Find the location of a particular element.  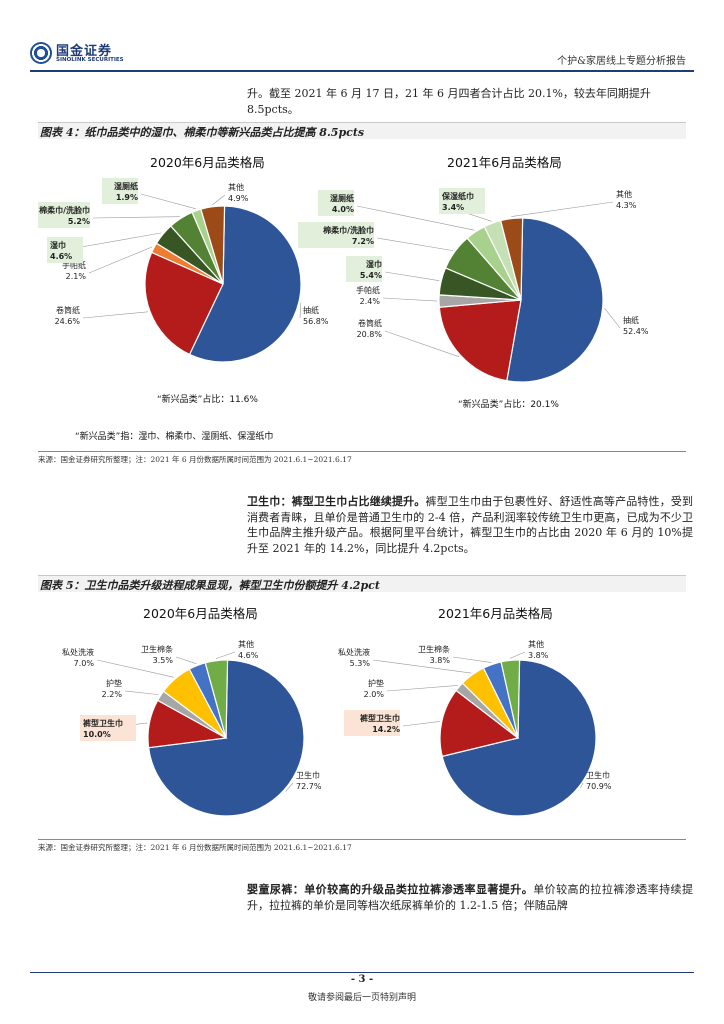

slice-value-私处洗液: 5.3% is located at coordinates (360, 663).